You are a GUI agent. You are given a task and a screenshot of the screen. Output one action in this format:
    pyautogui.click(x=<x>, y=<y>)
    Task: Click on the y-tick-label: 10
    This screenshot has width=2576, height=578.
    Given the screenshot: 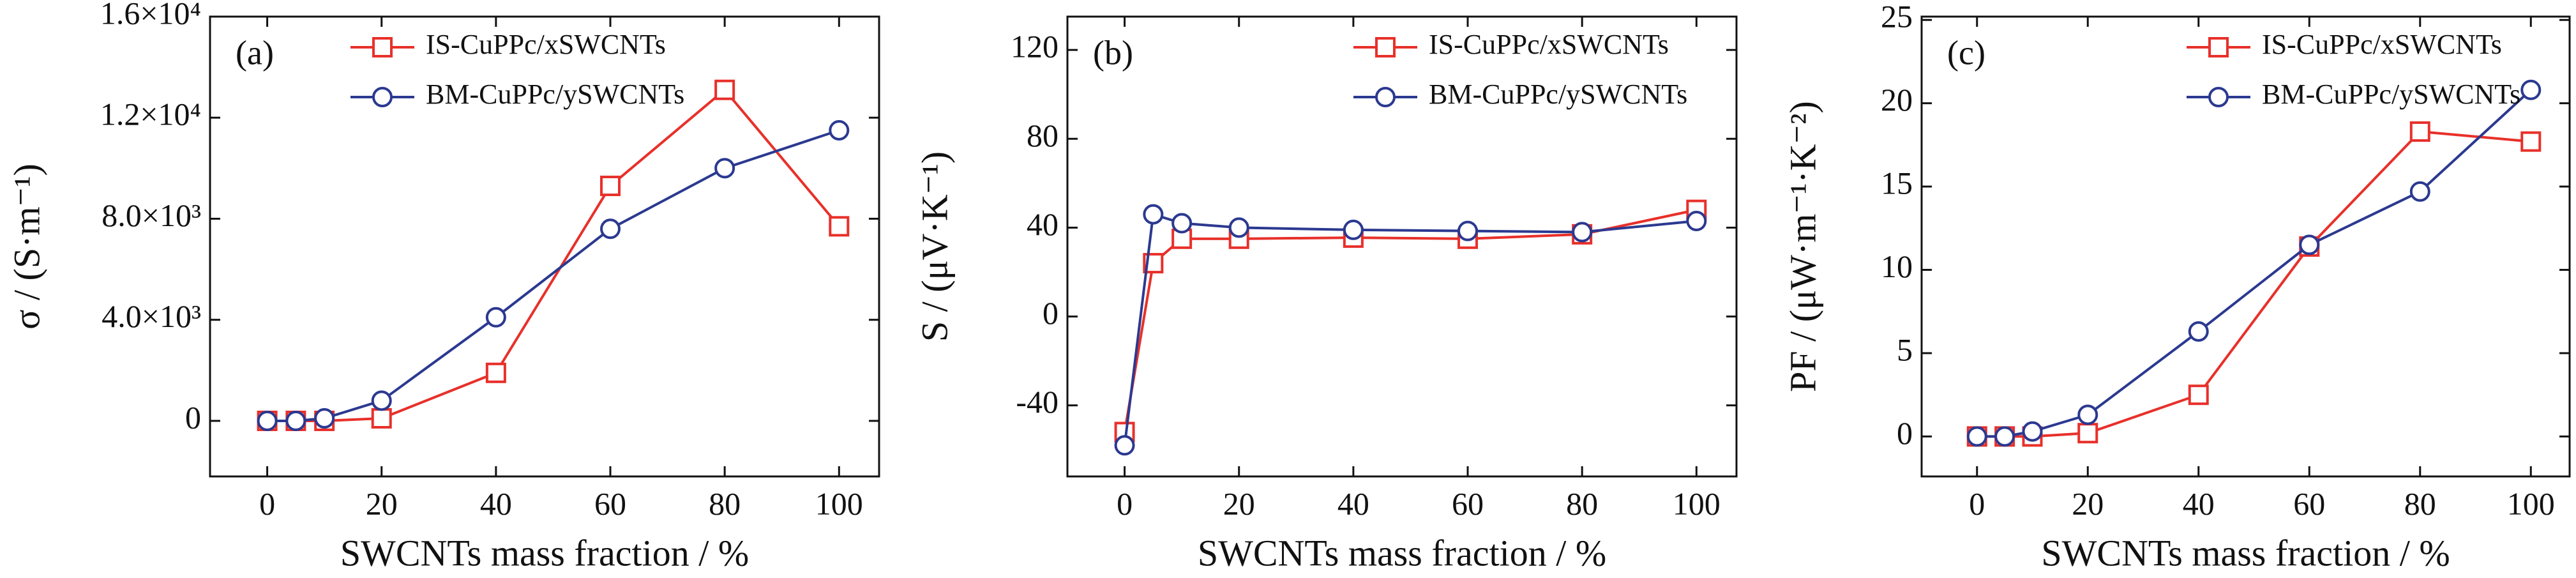 What is the action you would take?
    pyautogui.click(x=1897, y=266)
    